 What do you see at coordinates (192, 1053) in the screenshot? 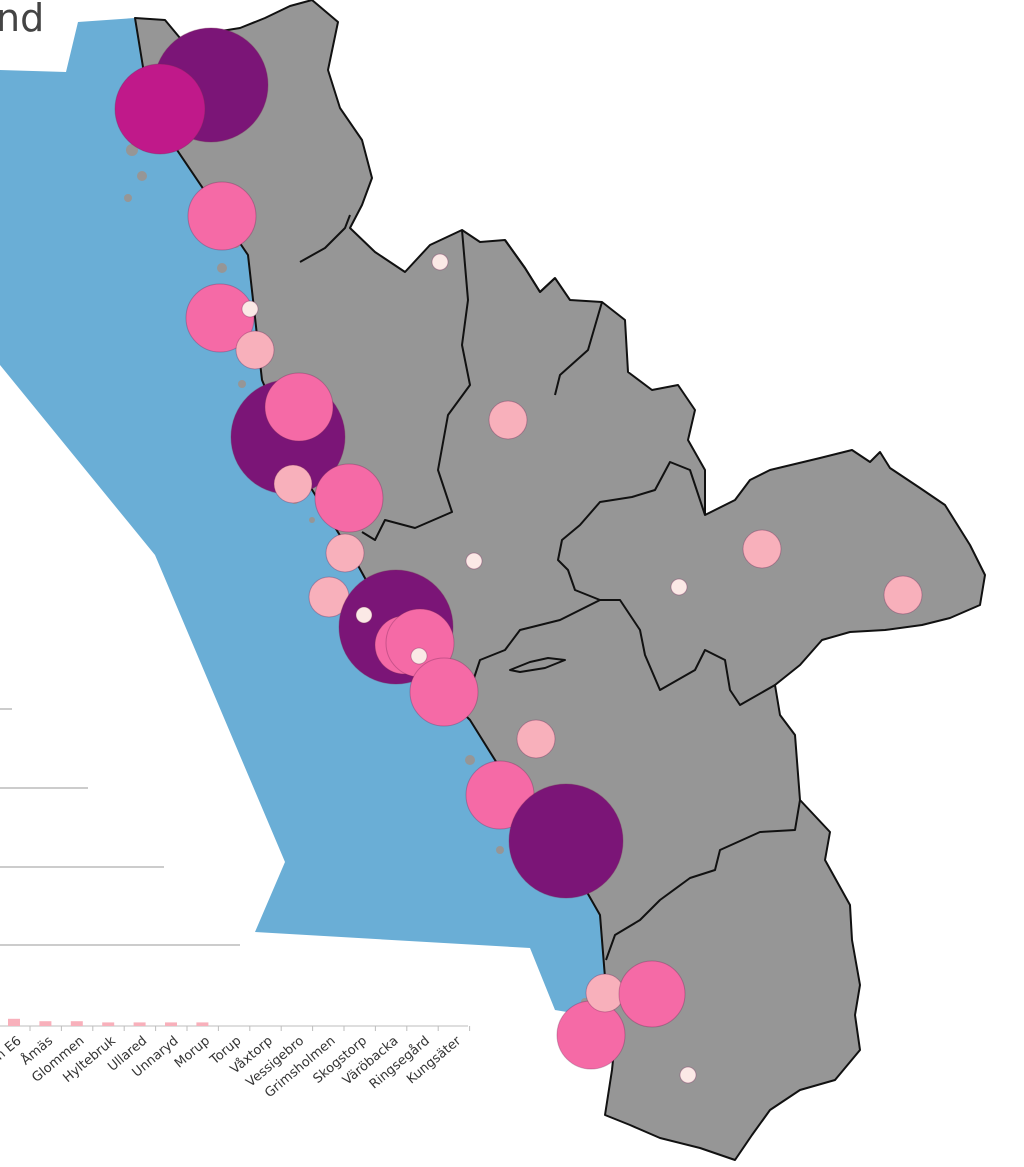
I see `chart-x-tick-label: Morup` at bounding box center [192, 1053].